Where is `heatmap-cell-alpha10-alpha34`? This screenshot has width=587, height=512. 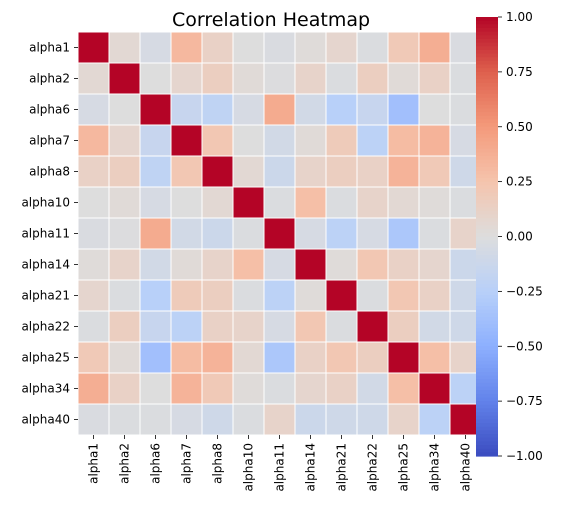
heatmap-cell-alpha10-alpha34 is located at coordinates (434, 202).